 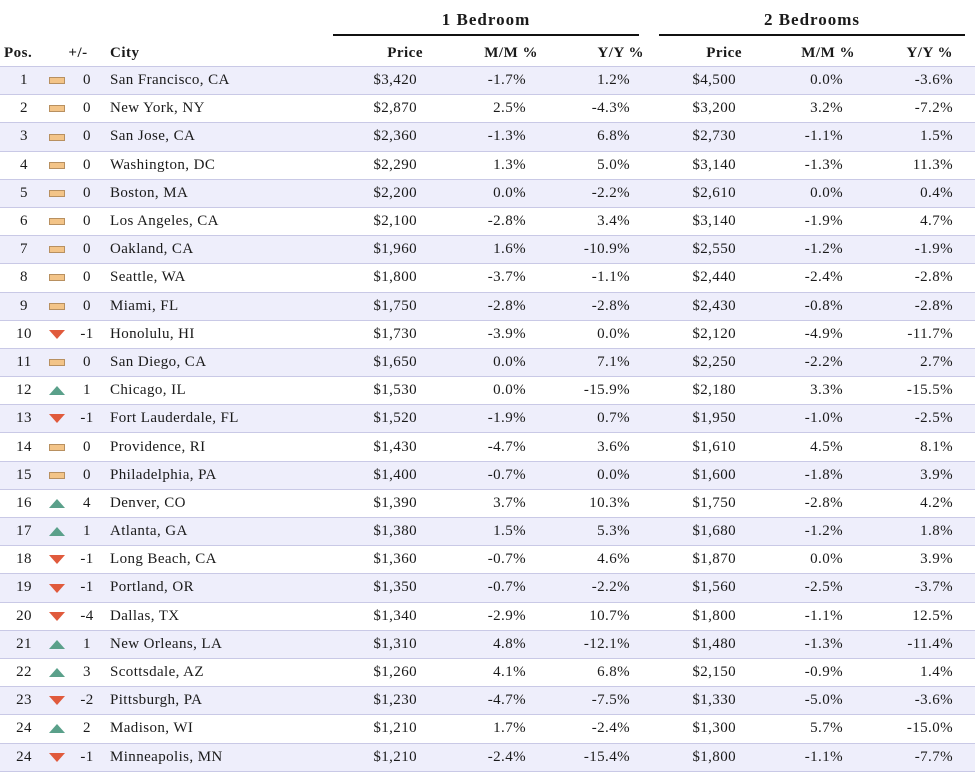 What do you see at coordinates (87, 701) in the screenshot?
I see `rank-change-cell: -2` at bounding box center [87, 701].